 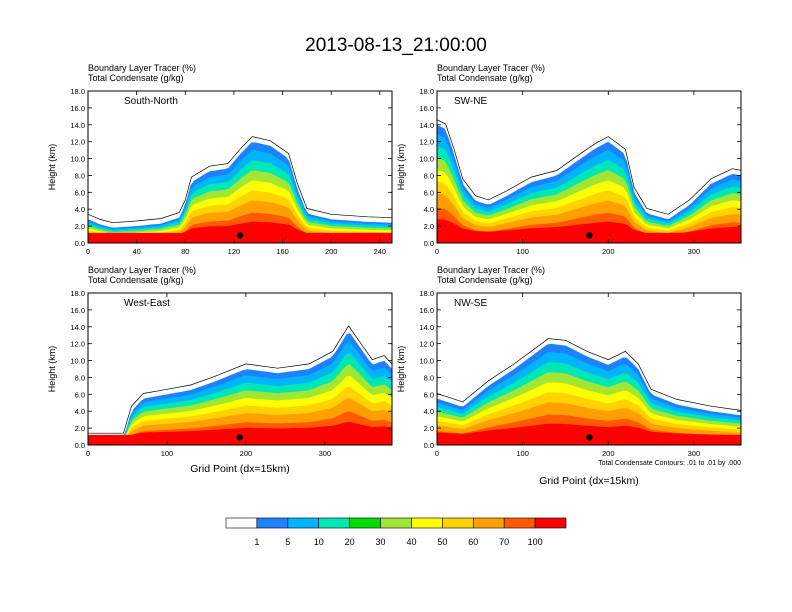 What do you see at coordinates (282, 251) in the screenshot?
I see `x-tick-label: 160` at bounding box center [282, 251].